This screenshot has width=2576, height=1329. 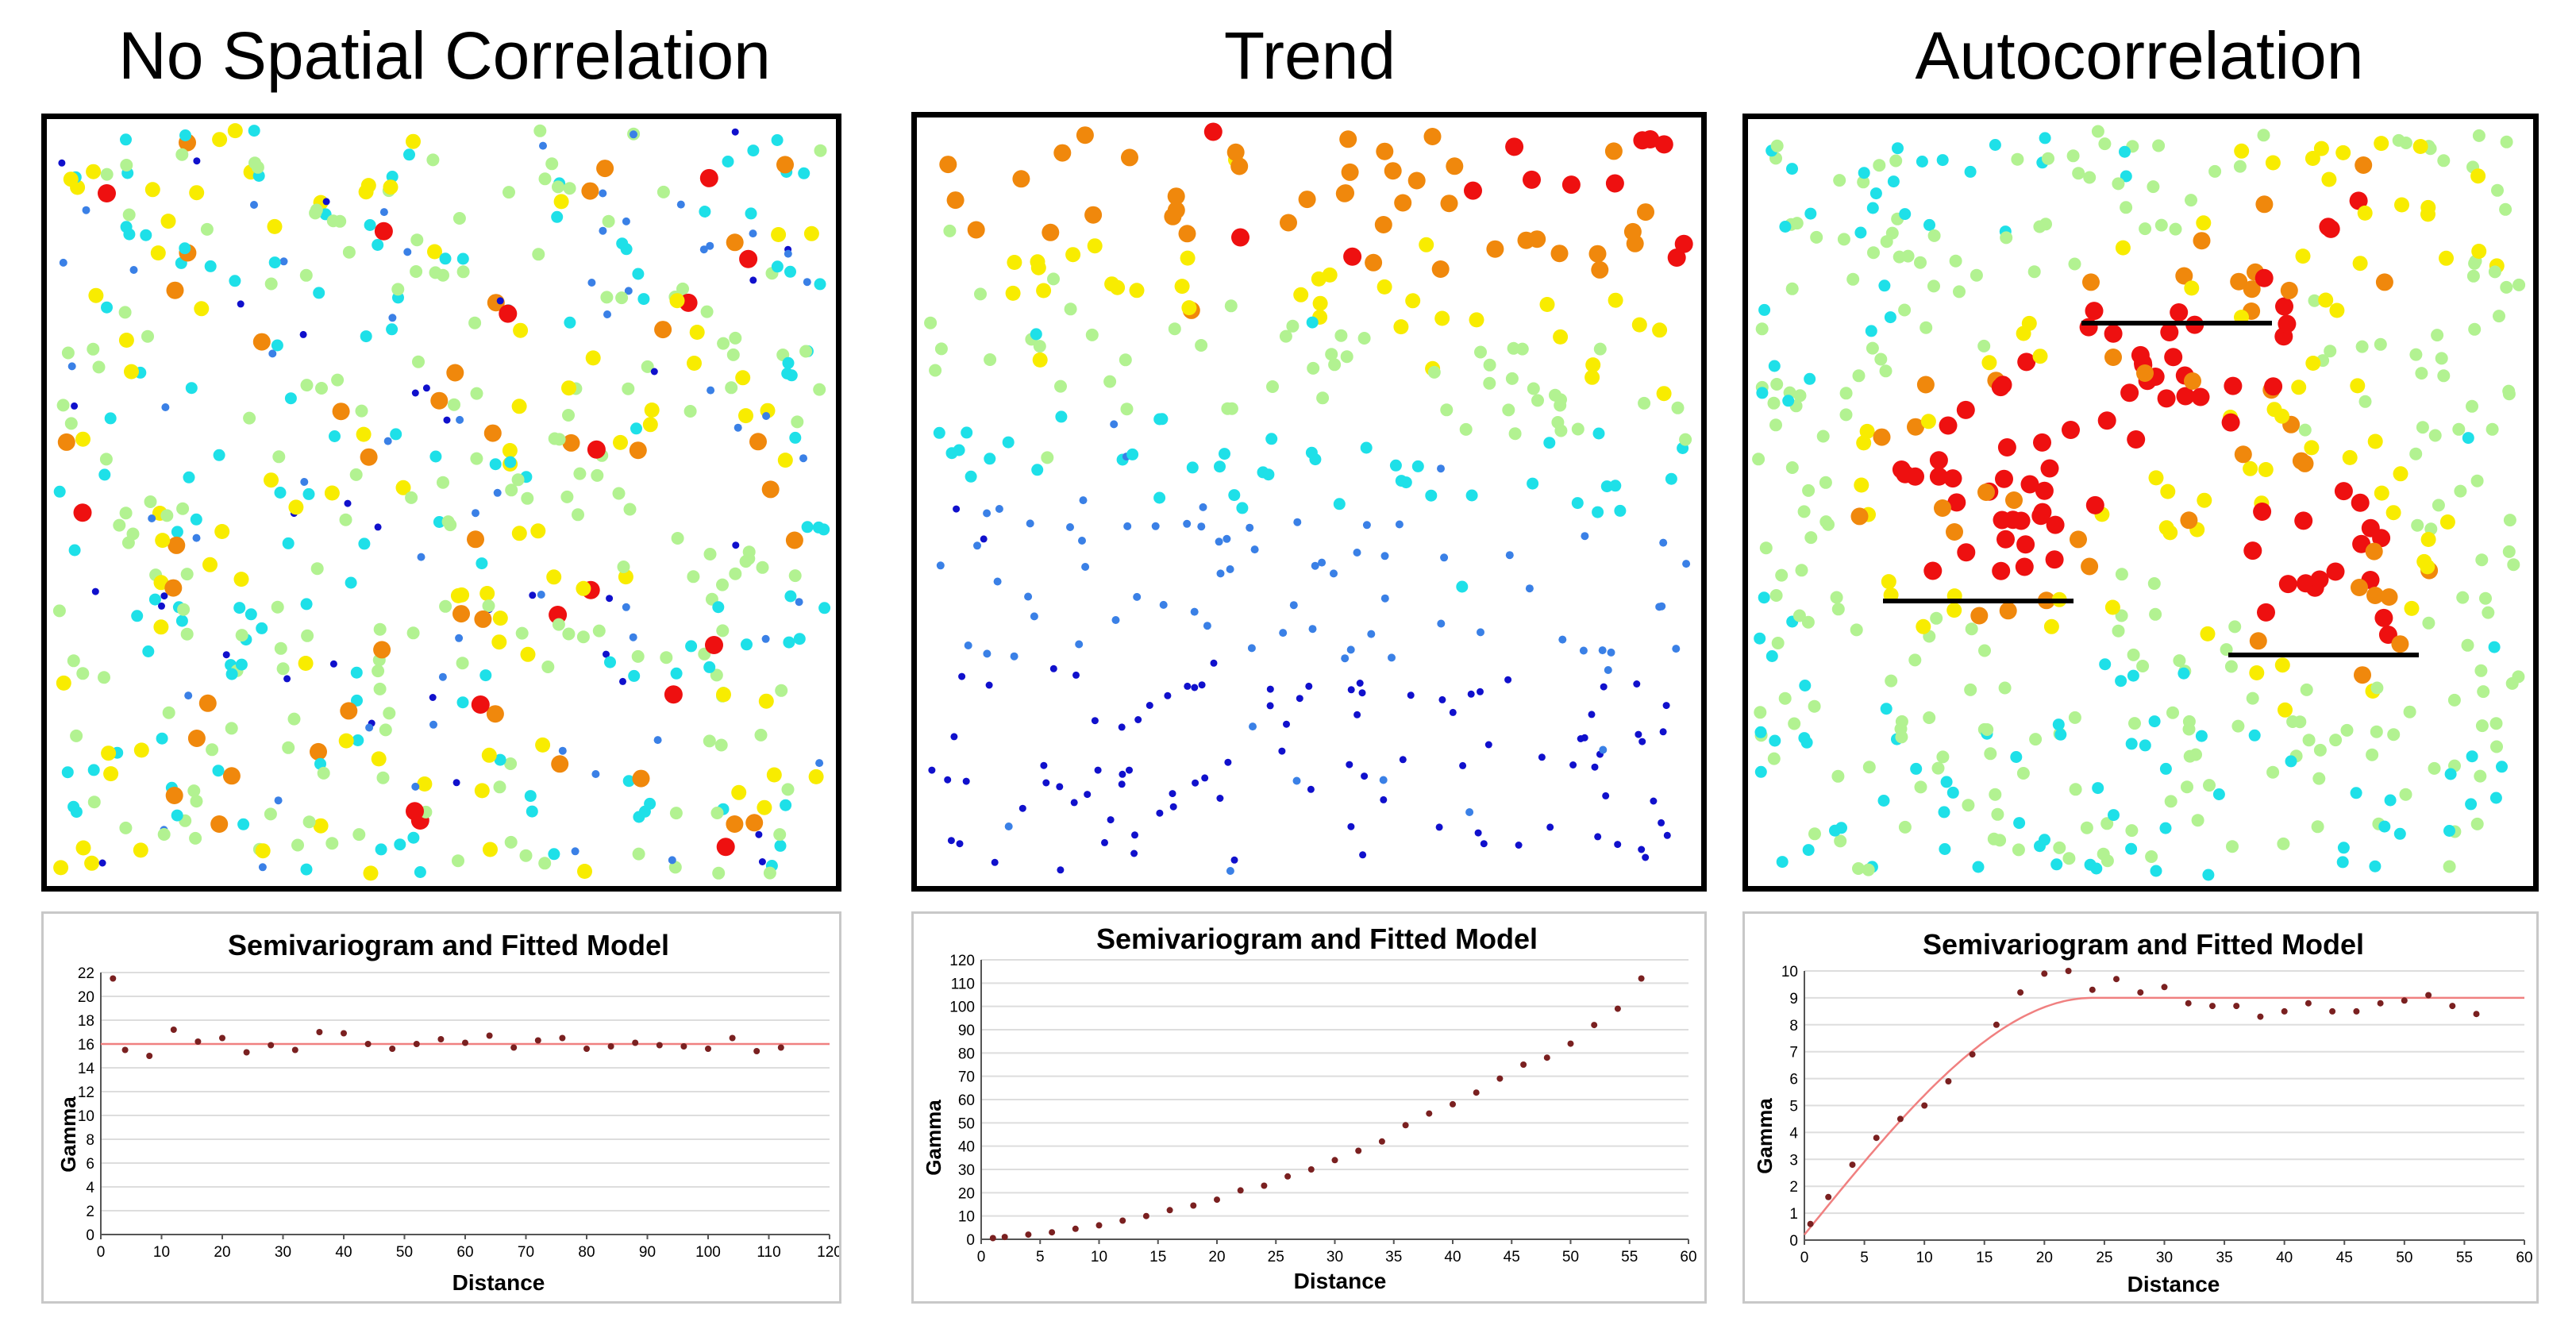 I want to click on x-tick-label: 110, so click(x=768, y=1252).